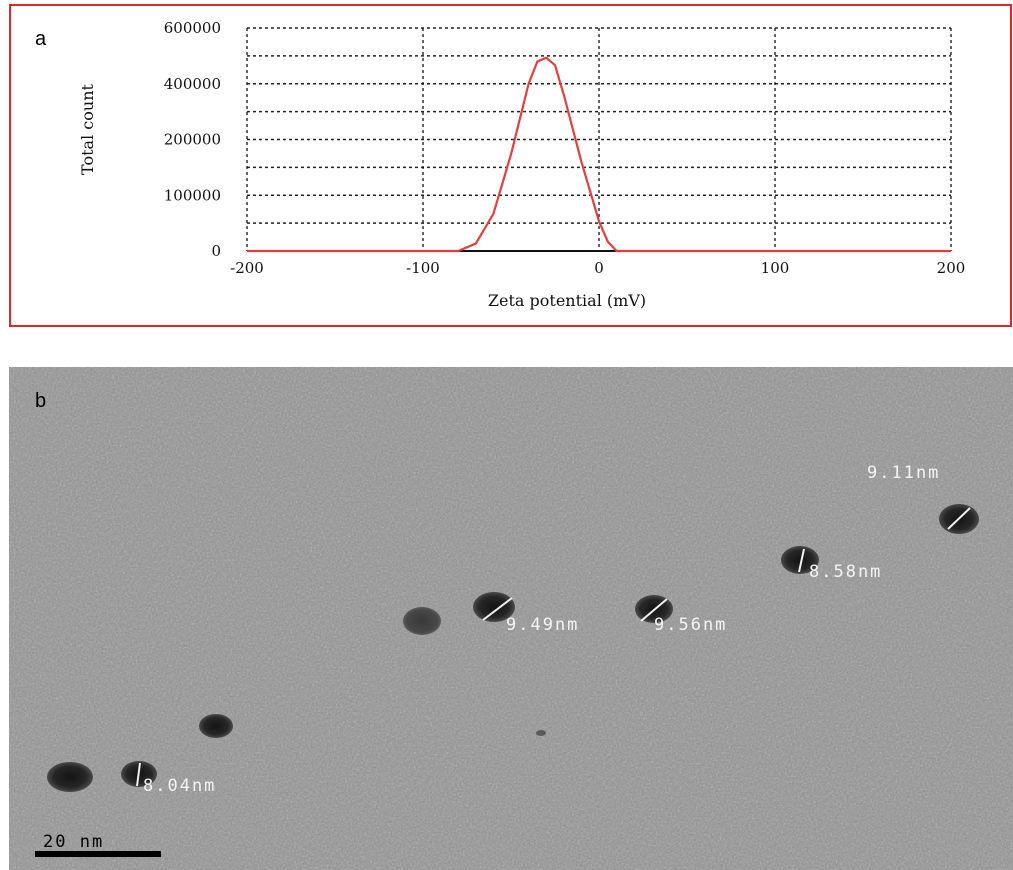 This screenshot has height=870, width=1013. I want to click on x-axis-ticks: -200 -100 0 100 200, so click(597, 268).